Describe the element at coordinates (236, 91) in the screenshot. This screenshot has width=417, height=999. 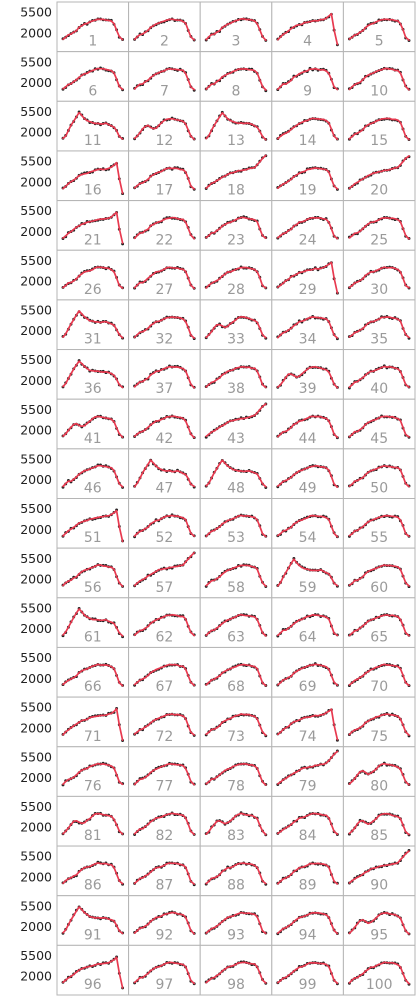
I see `panel-label: 8` at that location.